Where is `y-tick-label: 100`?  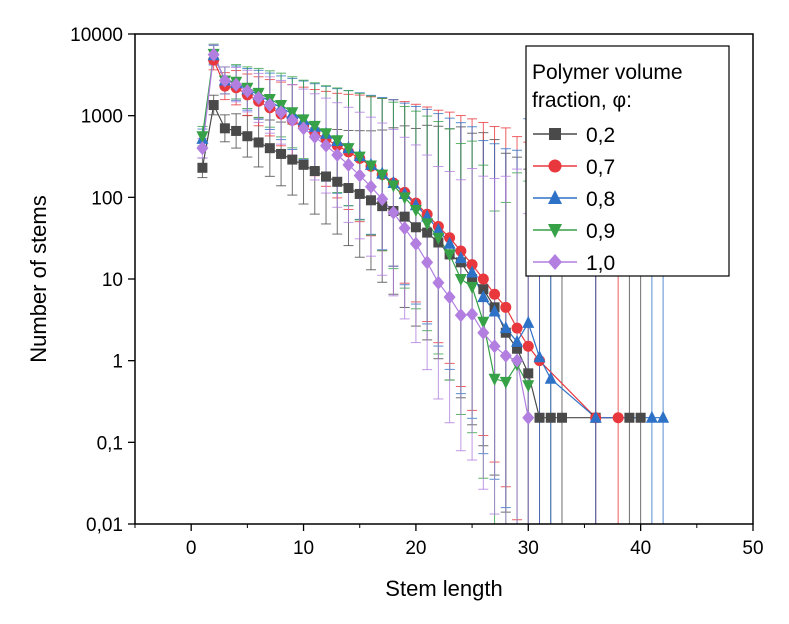 y-tick-label: 100 is located at coordinates (107, 198).